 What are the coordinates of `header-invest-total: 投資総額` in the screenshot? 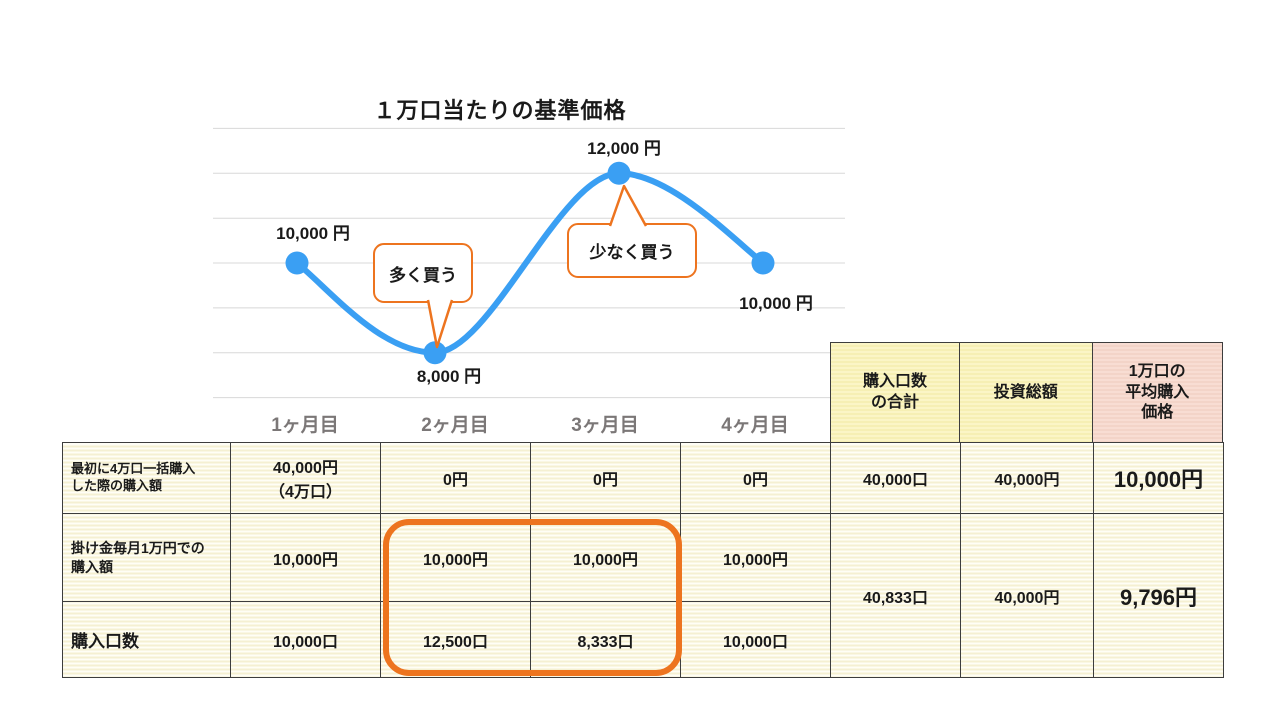 It's located at (1025, 393).